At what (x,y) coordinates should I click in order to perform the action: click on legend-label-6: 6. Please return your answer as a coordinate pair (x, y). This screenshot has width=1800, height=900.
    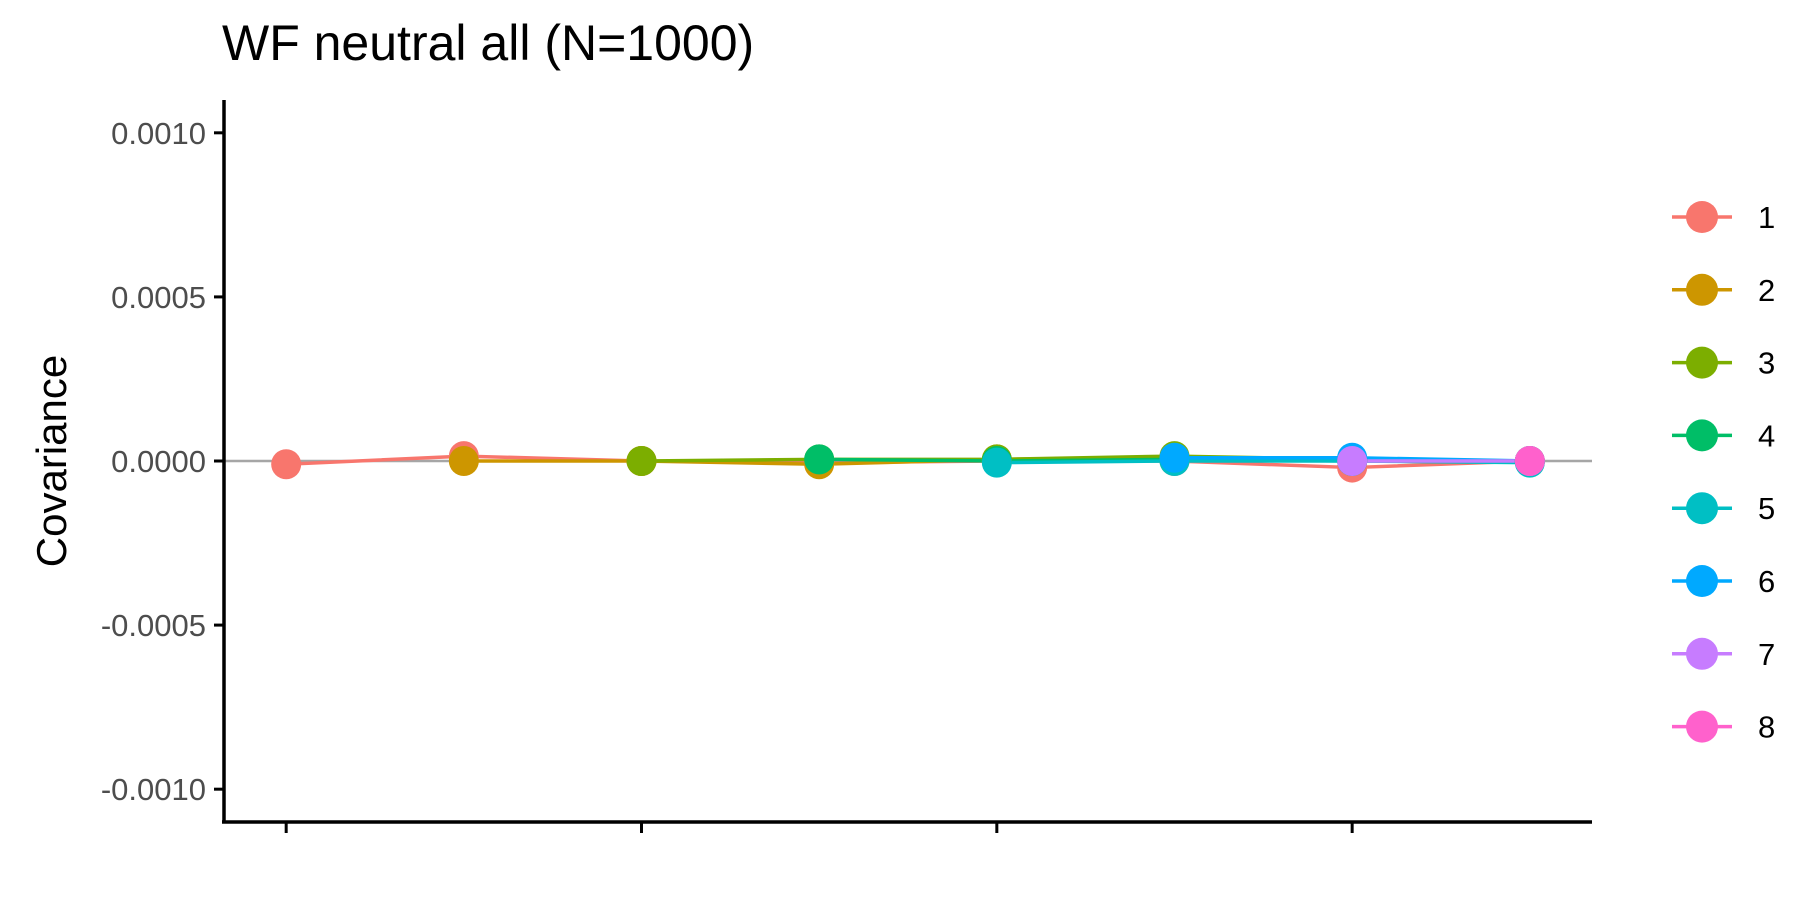
    Looking at the image, I should click on (1766, 581).